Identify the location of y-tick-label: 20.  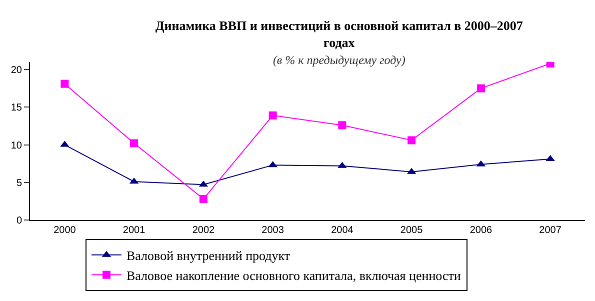
(16, 70).